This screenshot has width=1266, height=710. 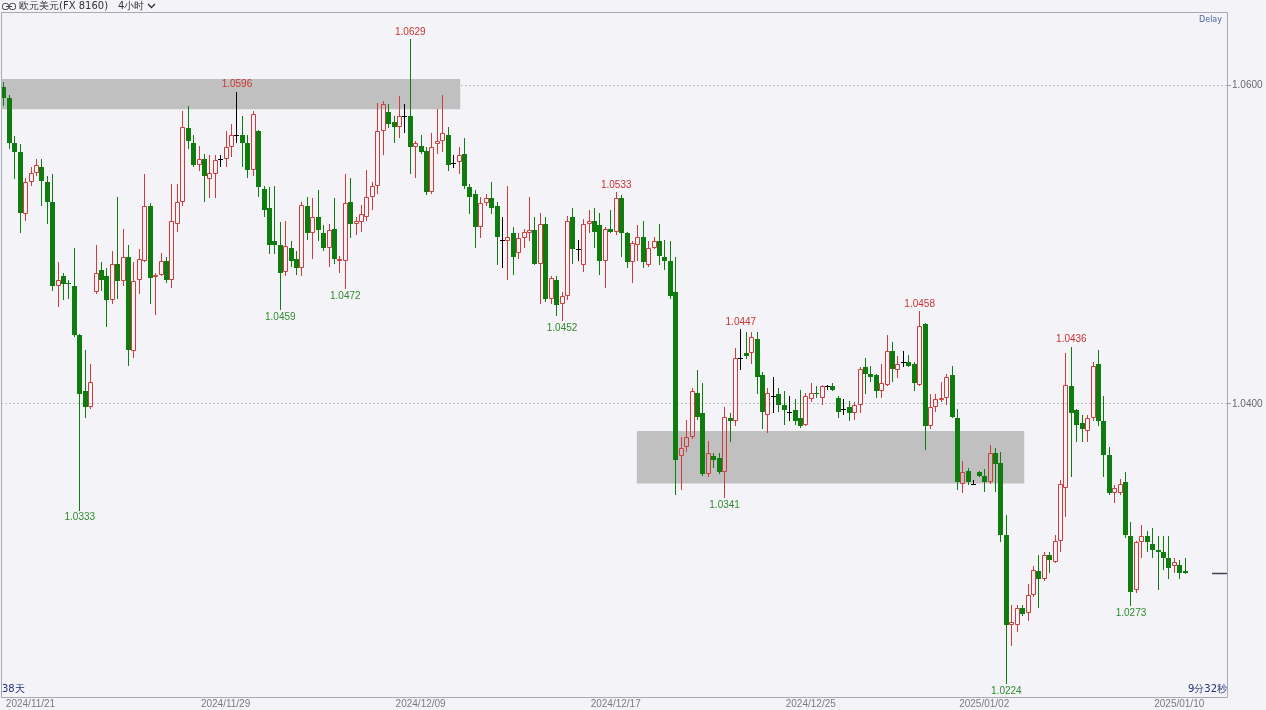 What do you see at coordinates (920, 304) in the screenshot?
I see `annotation: 1.0458` at bounding box center [920, 304].